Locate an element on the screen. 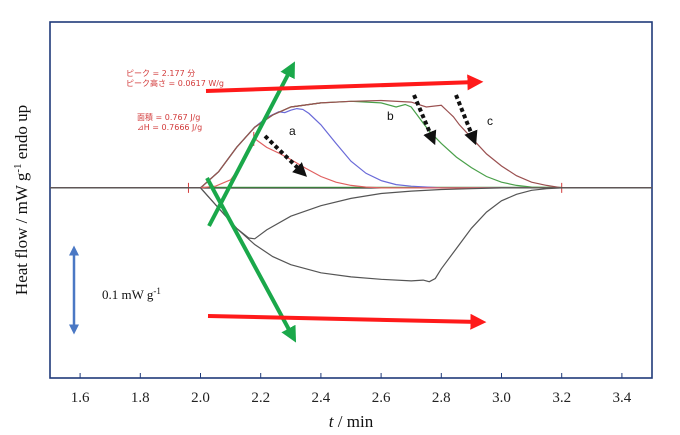 Image resolution: width=680 pixels, height=435 pixels. curve-label-c: c is located at coordinates (490, 121).